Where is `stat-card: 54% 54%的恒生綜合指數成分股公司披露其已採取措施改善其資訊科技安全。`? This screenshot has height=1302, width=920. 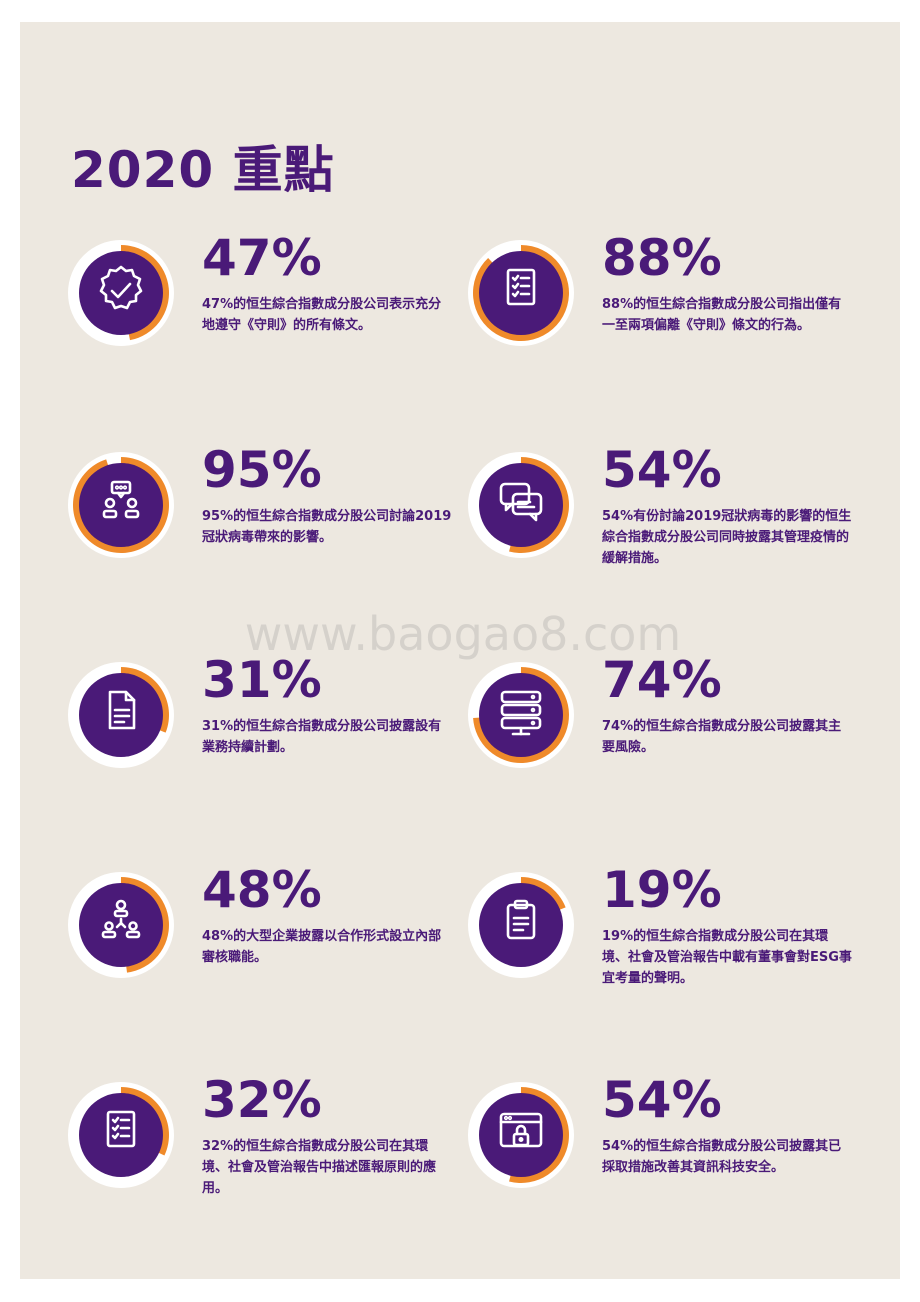 stat-card: 54% 54%的恒生綜合指數成分股公司披露其已採取措施改善其資訊科技安全。 is located at coordinates (668, 1156).